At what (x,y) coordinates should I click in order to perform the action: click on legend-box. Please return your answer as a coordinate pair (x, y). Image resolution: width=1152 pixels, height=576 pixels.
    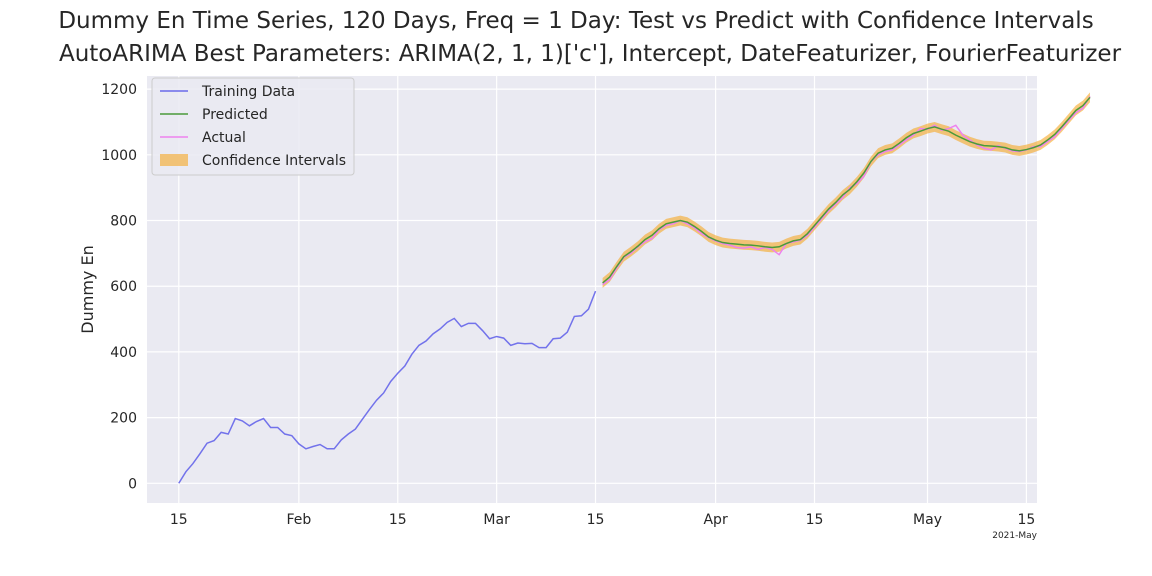
    Looking at the image, I should click on (253, 126).